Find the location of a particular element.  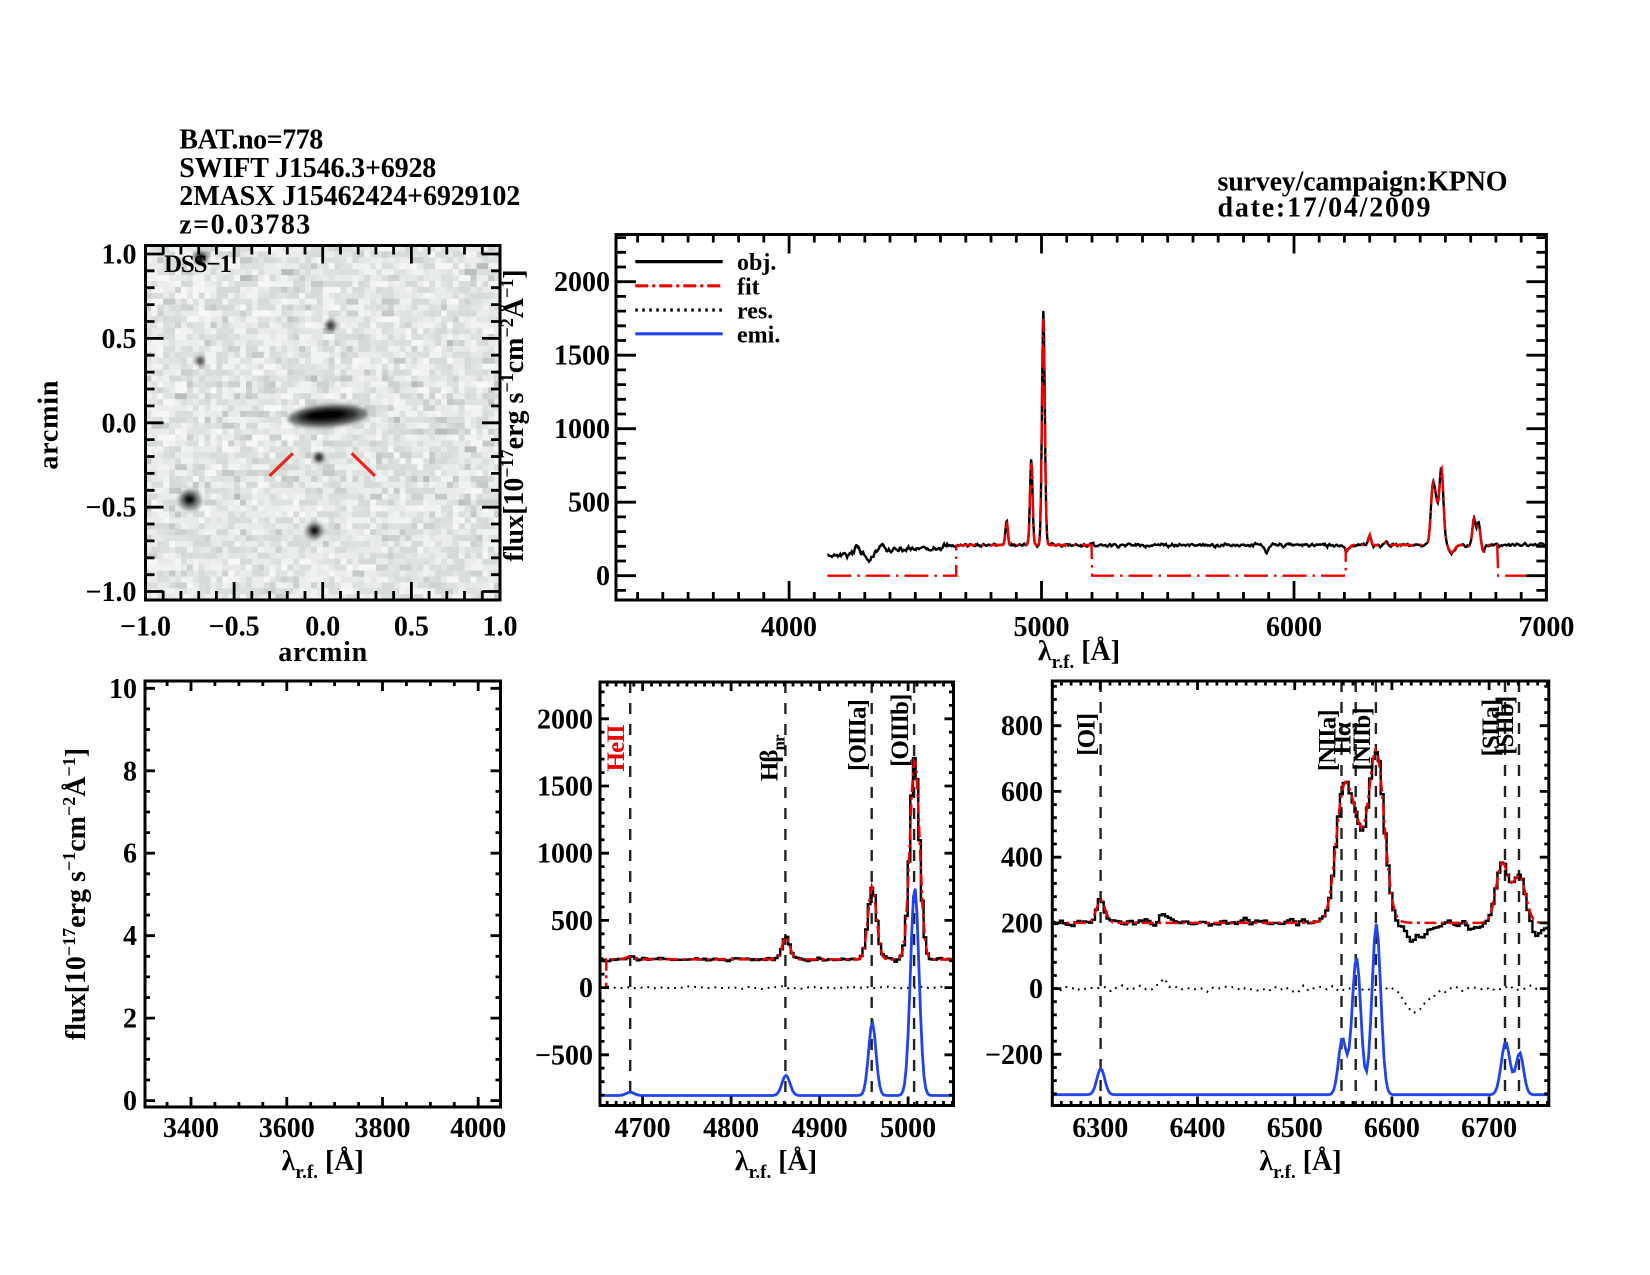

svg-text: emi. is located at coordinates (758, 335).